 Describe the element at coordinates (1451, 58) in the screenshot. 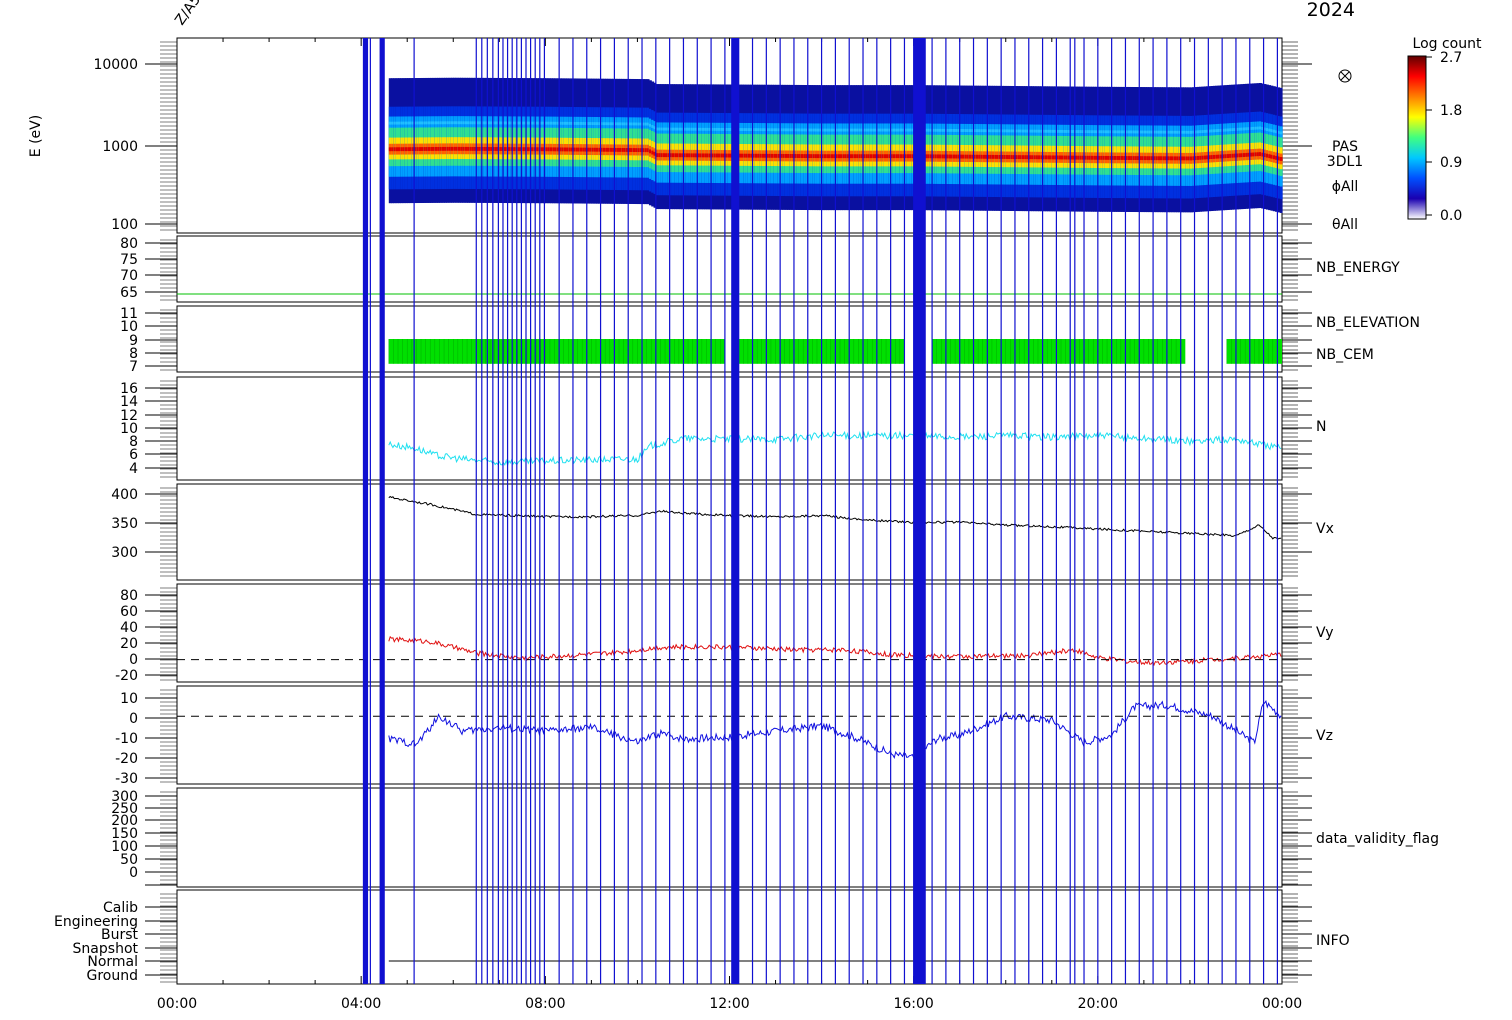

I see `colorbar-tick-label: 2.7` at that location.